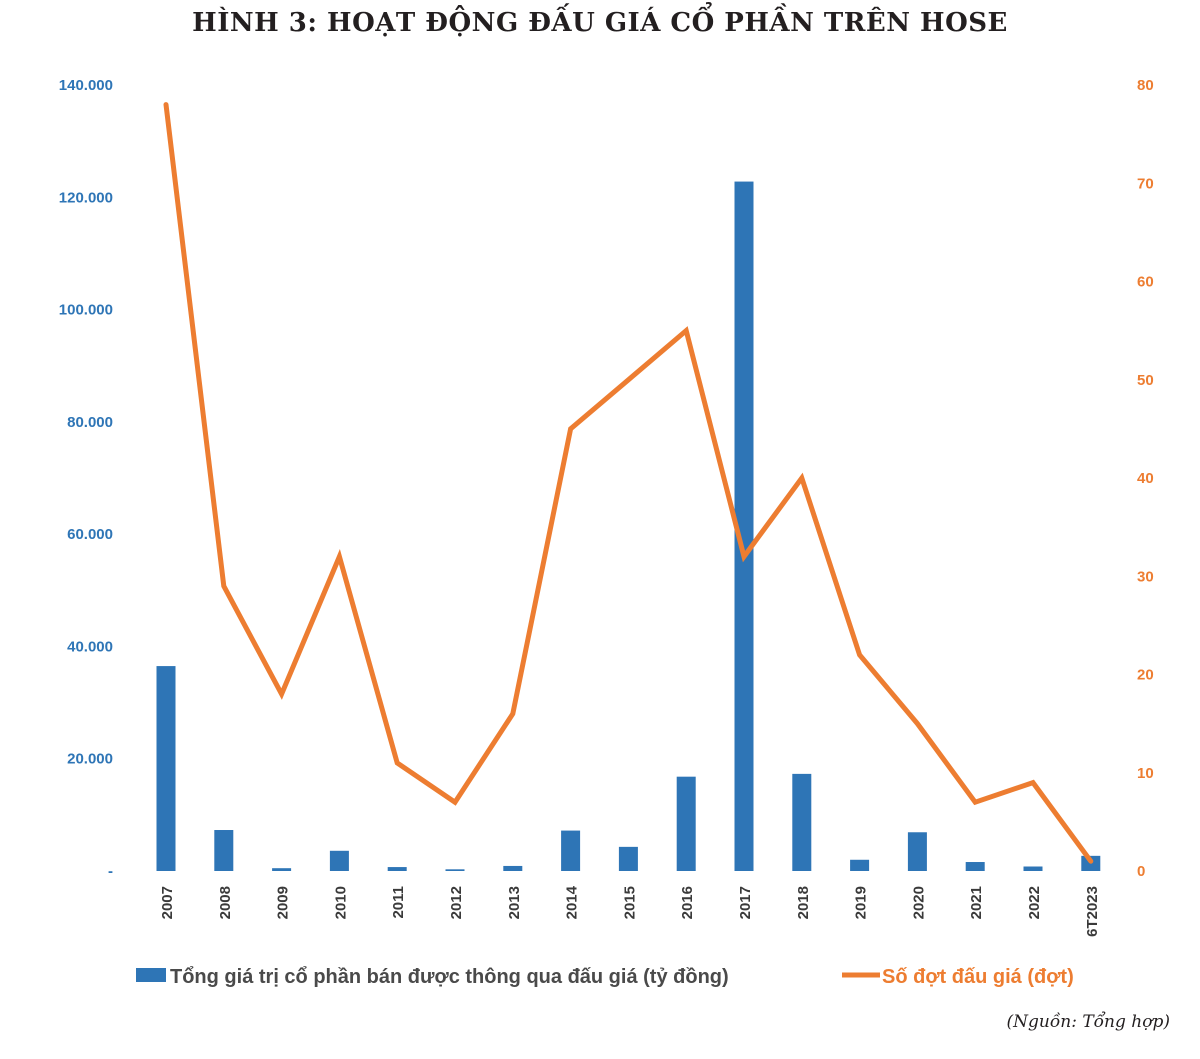 The image size is (1200, 1059). I want to click on x-tick-label: 2017, so click(745, 902).